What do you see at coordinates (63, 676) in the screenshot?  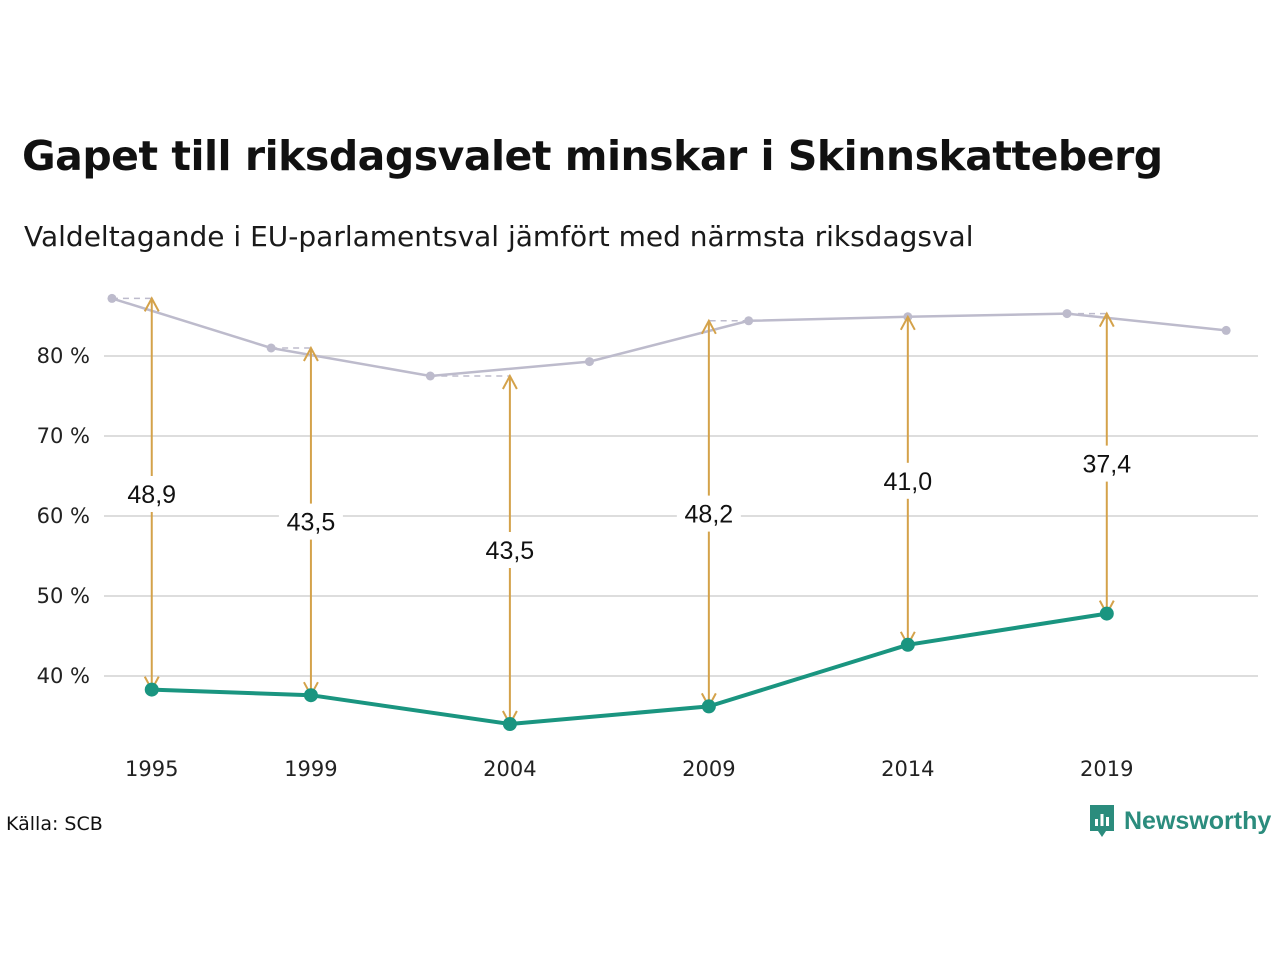 I see `y-tick-label: 40 %` at bounding box center [63, 676].